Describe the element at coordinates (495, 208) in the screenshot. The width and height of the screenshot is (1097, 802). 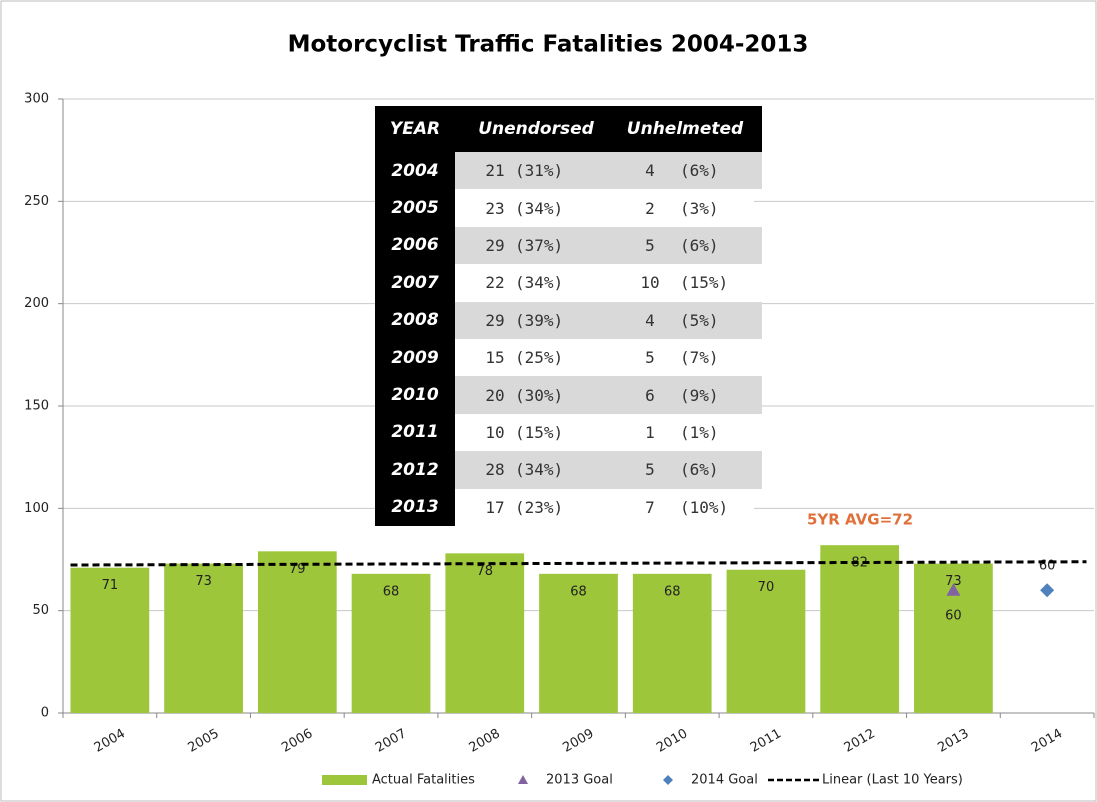
I see `table-cell: 23` at that location.